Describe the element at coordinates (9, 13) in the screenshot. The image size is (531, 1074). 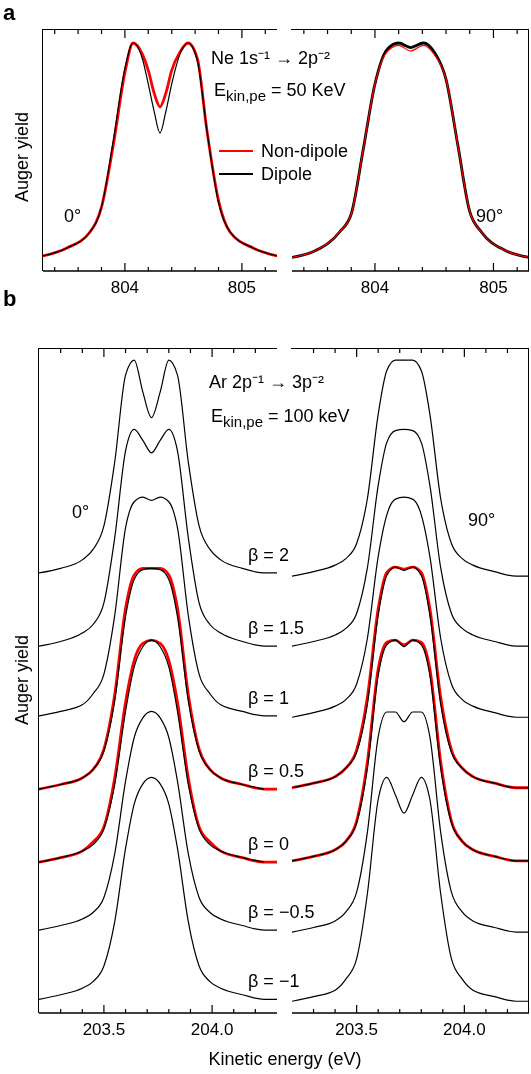
I see `text: a` at that location.